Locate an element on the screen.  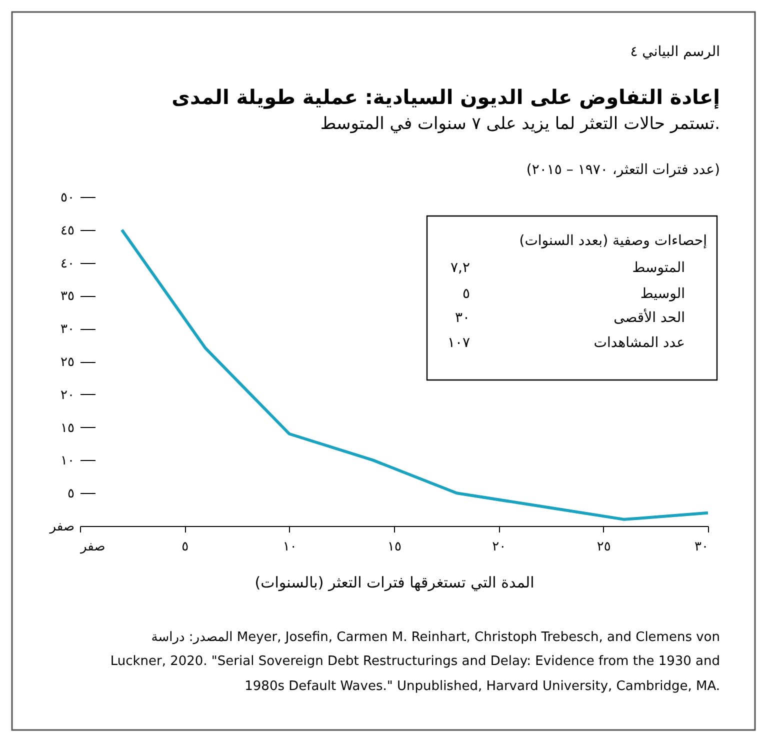
y-tick-label: ٣٠ is located at coordinates (67, 330).